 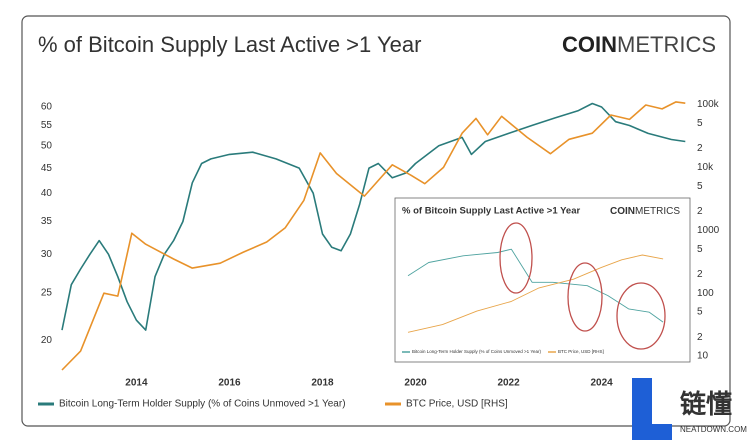 What do you see at coordinates (601, 383) in the screenshot?
I see `x-tick-label: 2024` at bounding box center [601, 383].